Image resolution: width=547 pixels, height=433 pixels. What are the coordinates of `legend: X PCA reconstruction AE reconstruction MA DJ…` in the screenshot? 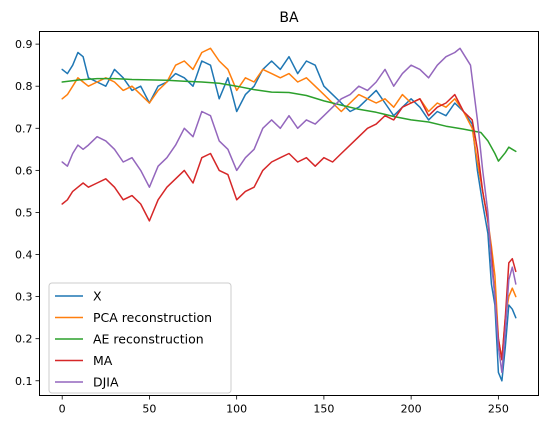 It's located at (140, 338).